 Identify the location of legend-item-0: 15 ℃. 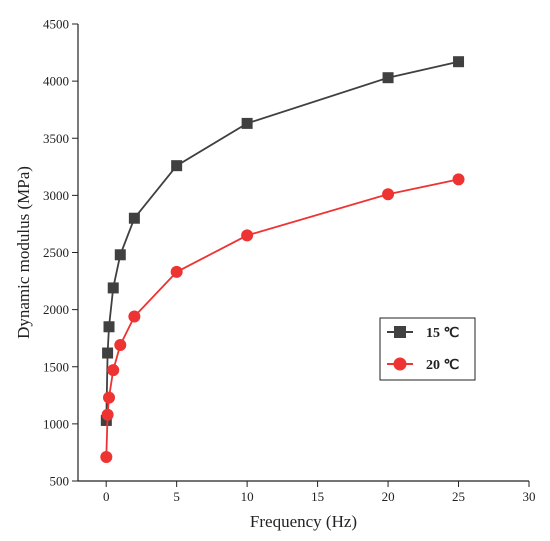
(423, 333).